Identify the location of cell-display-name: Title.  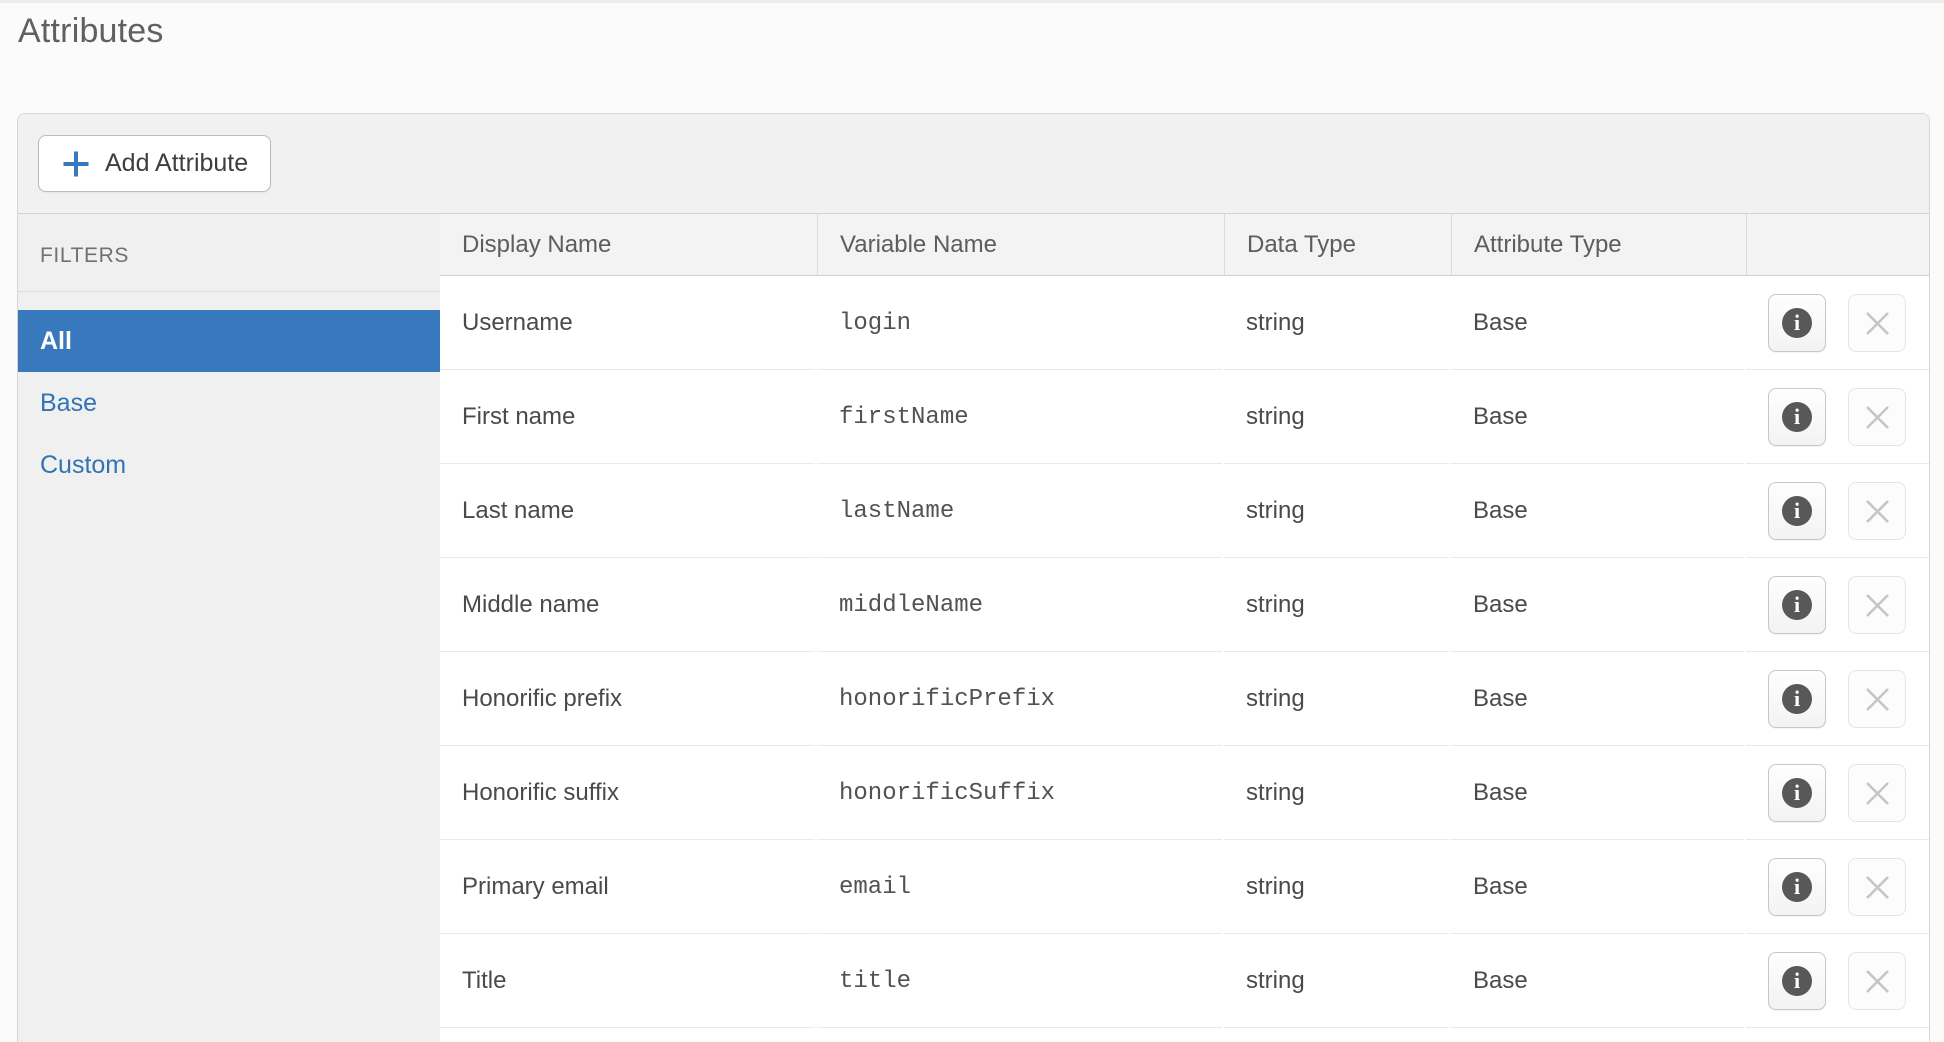
(628, 981).